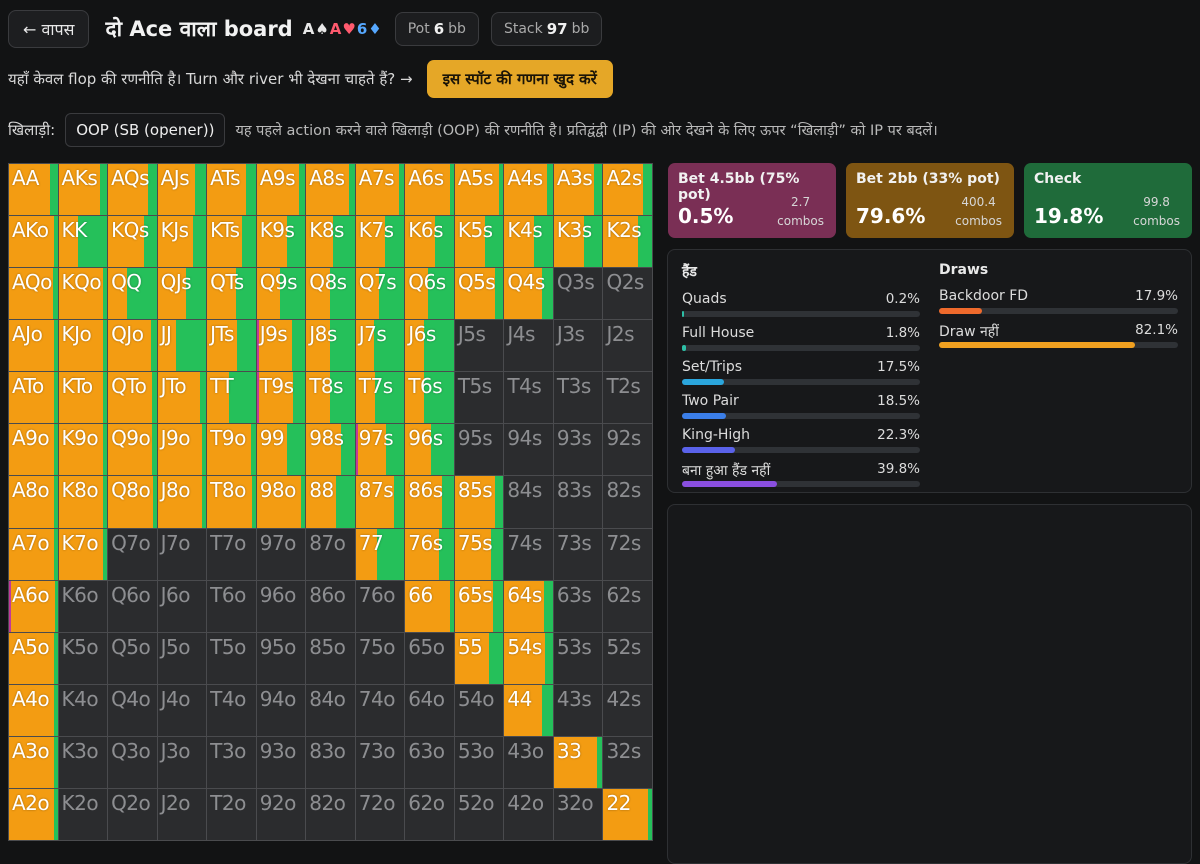  What do you see at coordinates (930, 200) in the screenshot?
I see `action-card-bet-small: Bet 2bb (33% pot) 79.6% 400.4 combos` at bounding box center [930, 200].